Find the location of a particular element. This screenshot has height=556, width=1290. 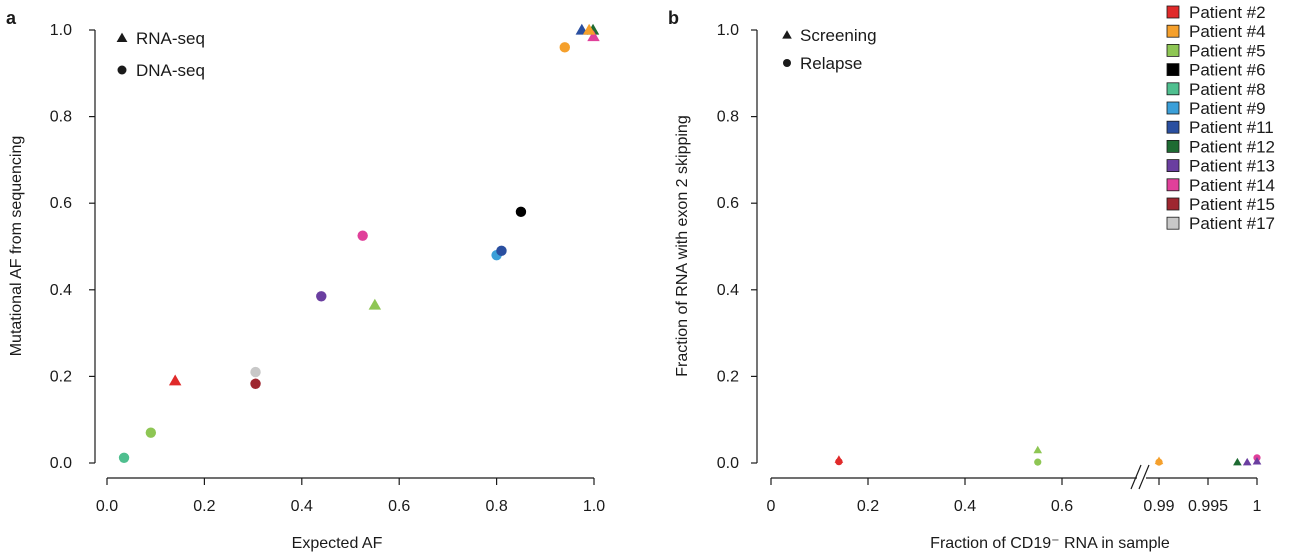

panel-letter-b: b is located at coordinates (673, 18).